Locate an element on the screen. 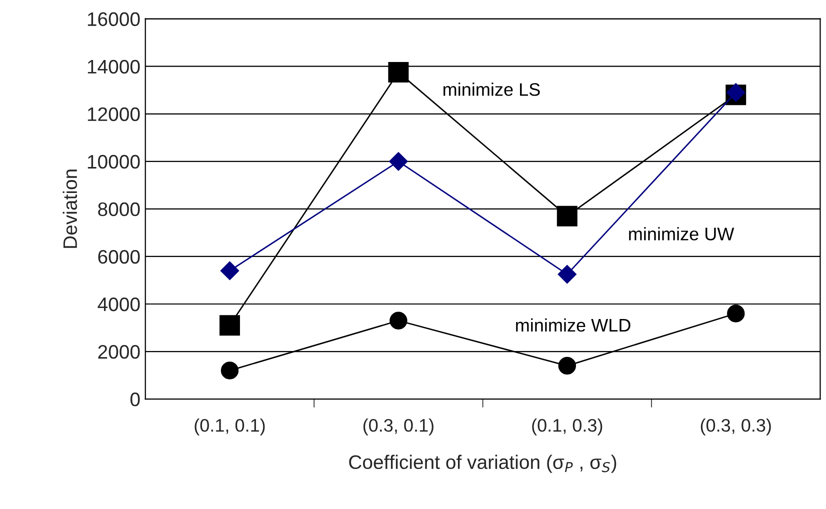 The width and height of the screenshot is (826, 509). y-tick-label: 16000 is located at coordinates (114, 19).